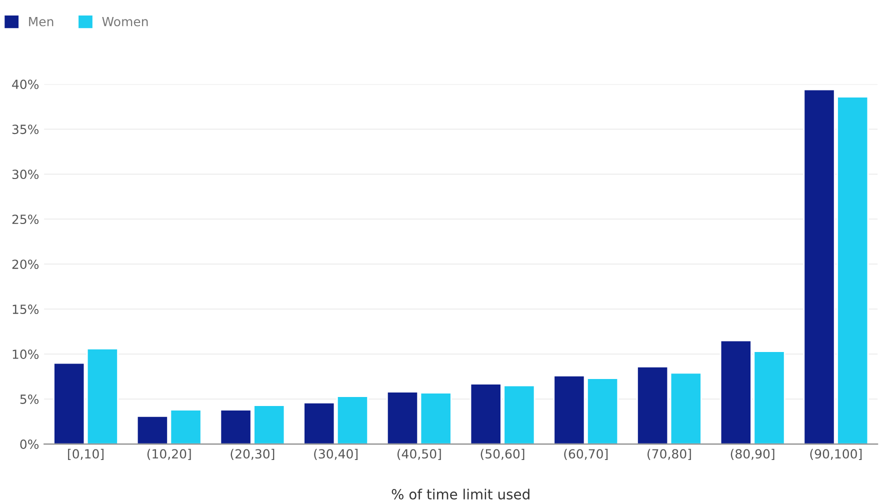 This screenshot has height=504, width=882. What do you see at coordinates (836, 454) in the screenshot?
I see `x-tick-label: (90,100]` at bounding box center [836, 454].